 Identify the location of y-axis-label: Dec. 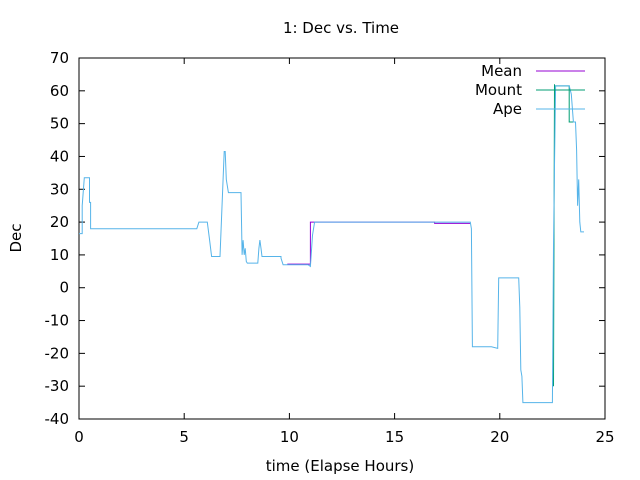
(16, 237).